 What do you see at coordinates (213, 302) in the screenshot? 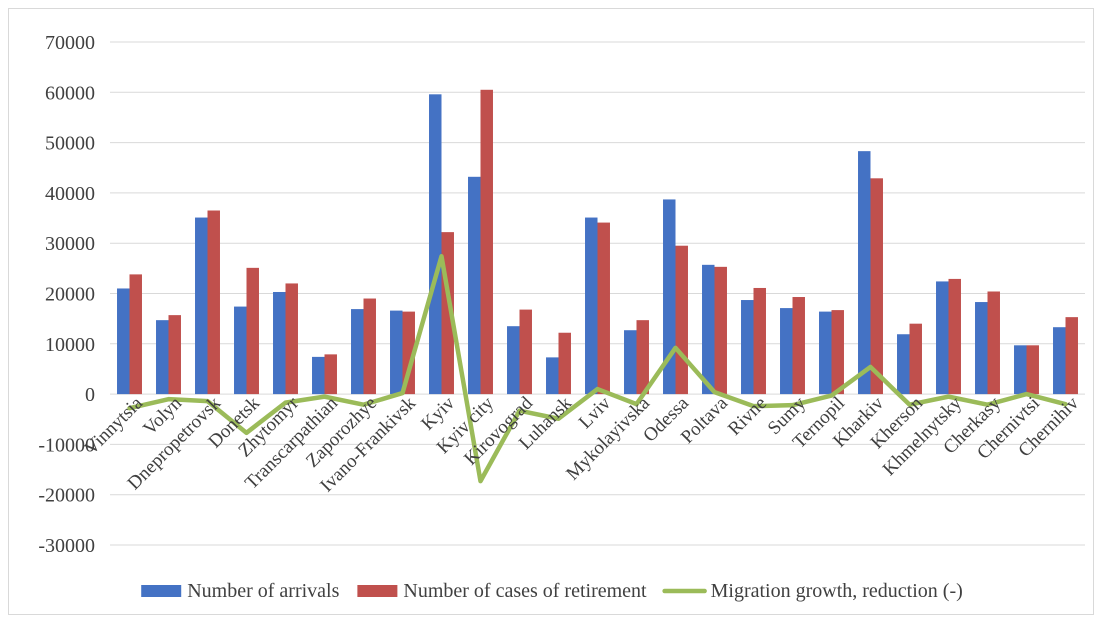
I see `bar-number-of-cases-of-retirement-dnepropetrovsk` at bounding box center [213, 302].